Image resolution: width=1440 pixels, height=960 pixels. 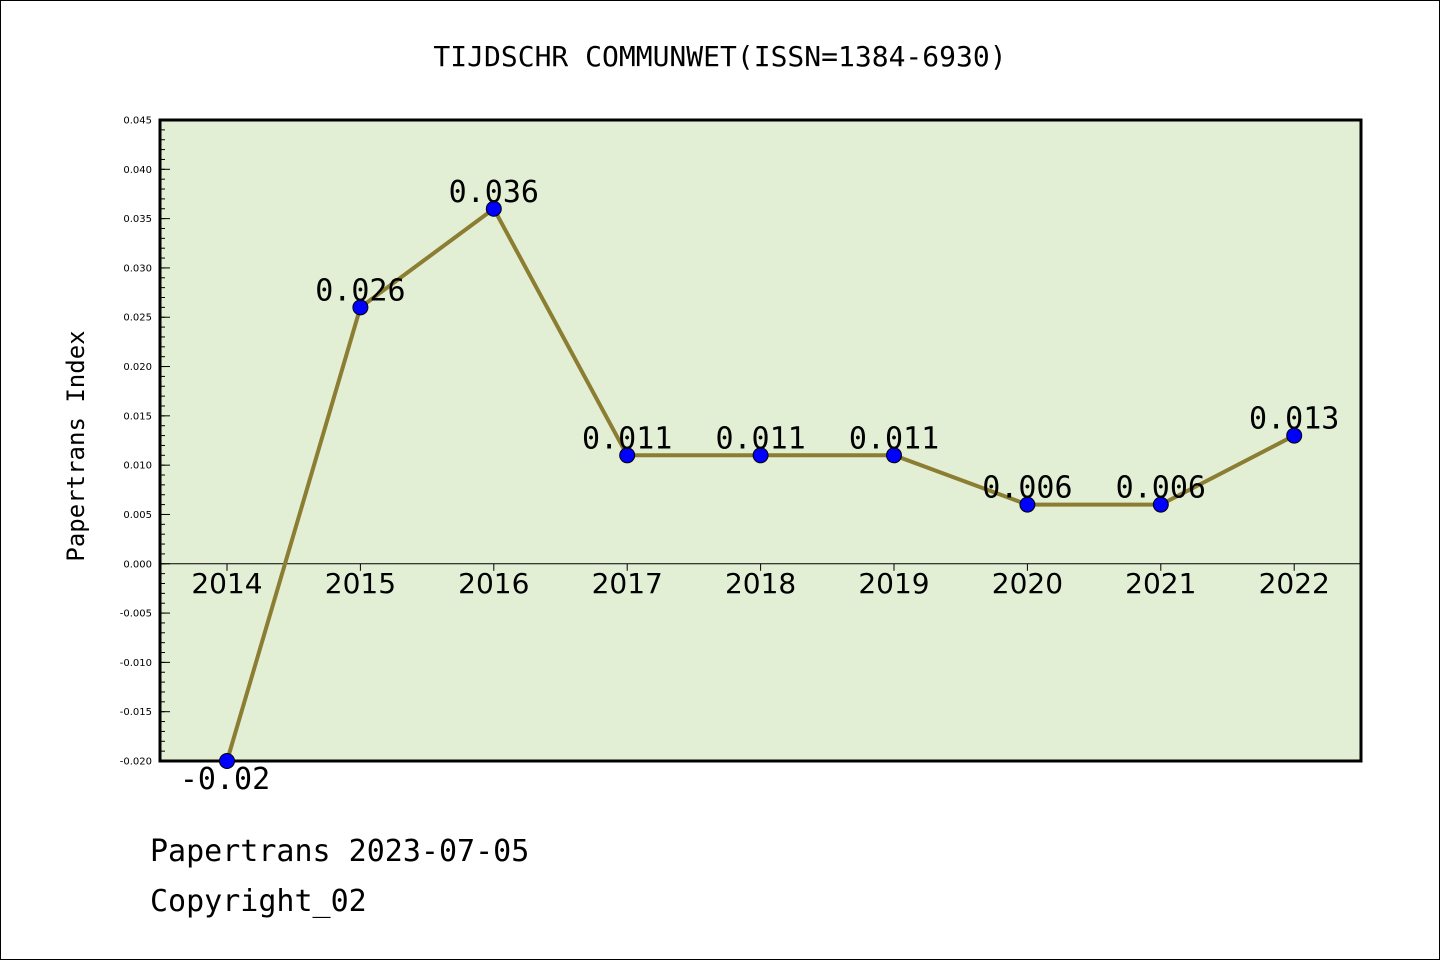 What do you see at coordinates (226, 583) in the screenshot?
I see `x-tick-label: 2014` at bounding box center [226, 583].